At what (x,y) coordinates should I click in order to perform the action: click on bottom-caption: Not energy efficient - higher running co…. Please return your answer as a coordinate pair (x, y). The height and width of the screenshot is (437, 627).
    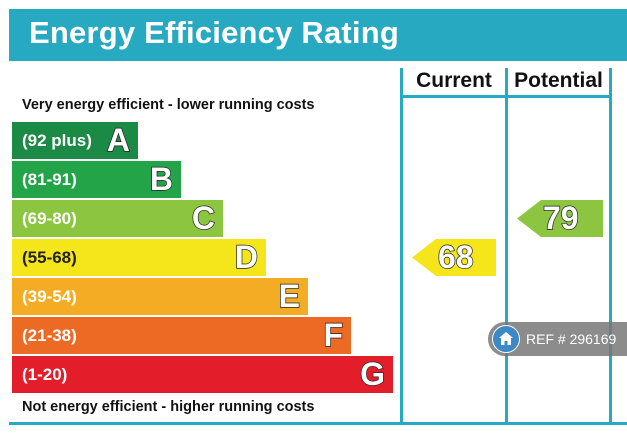
    Looking at the image, I should click on (168, 407).